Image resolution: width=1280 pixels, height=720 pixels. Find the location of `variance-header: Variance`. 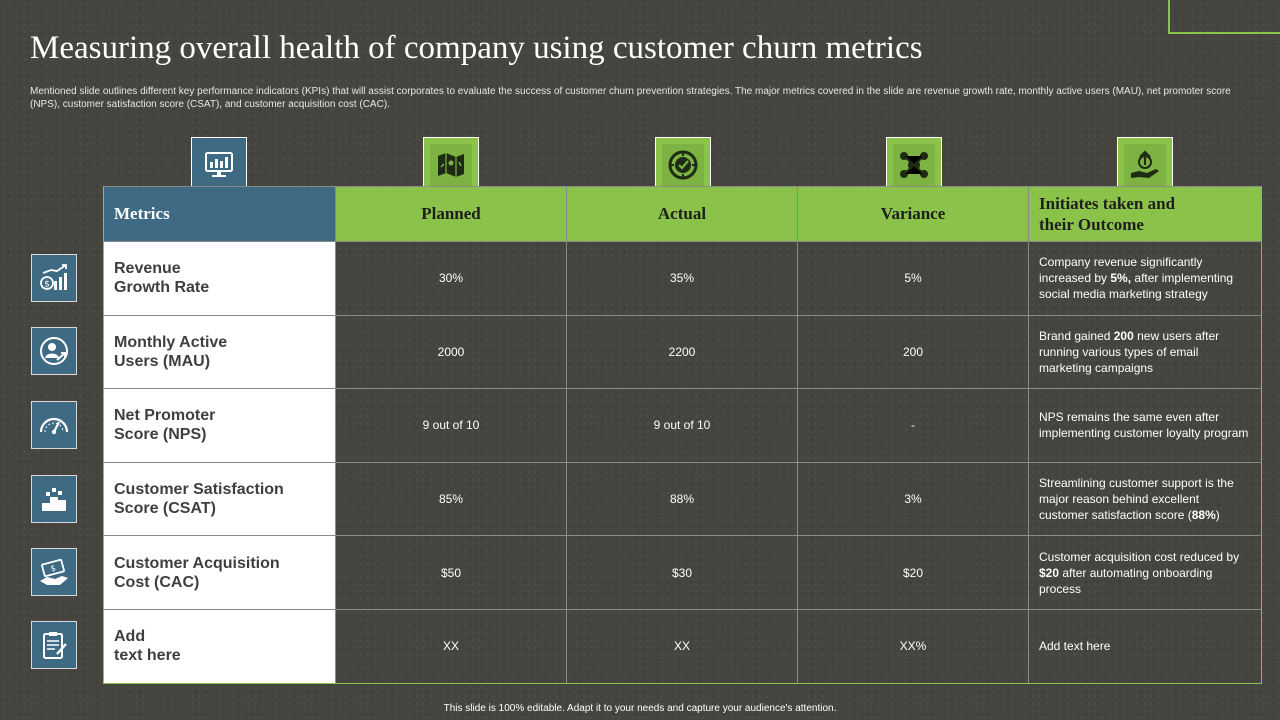

variance-header: Variance is located at coordinates (913, 214).